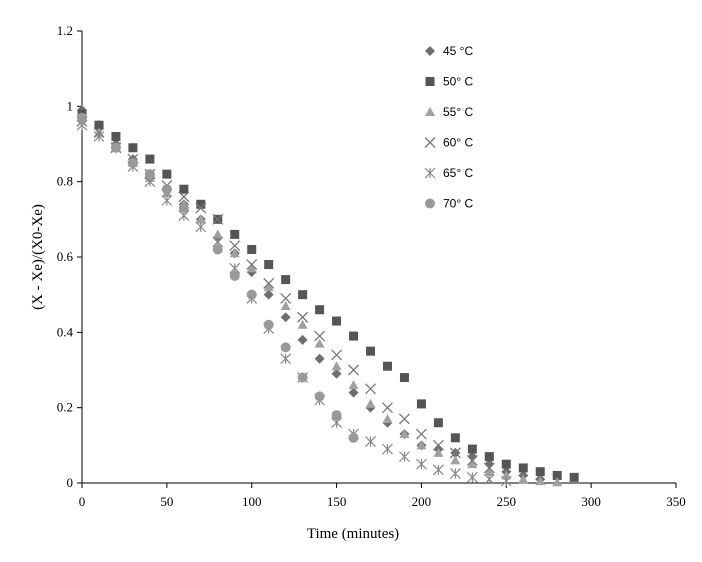 The height and width of the screenshot is (562, 702). What do you see at coordinates (70, 482) in the screenshot?
I see `y-tick-label: 0` at bounding box center [70, 482].